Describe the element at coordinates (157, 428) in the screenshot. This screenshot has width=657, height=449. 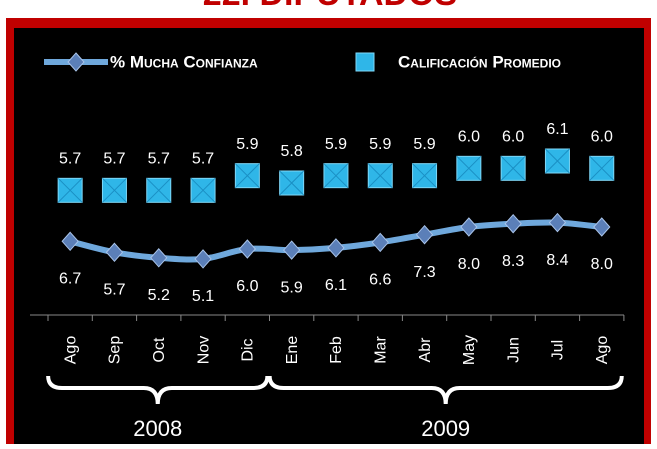
I see `group-label: 2008` at that location.